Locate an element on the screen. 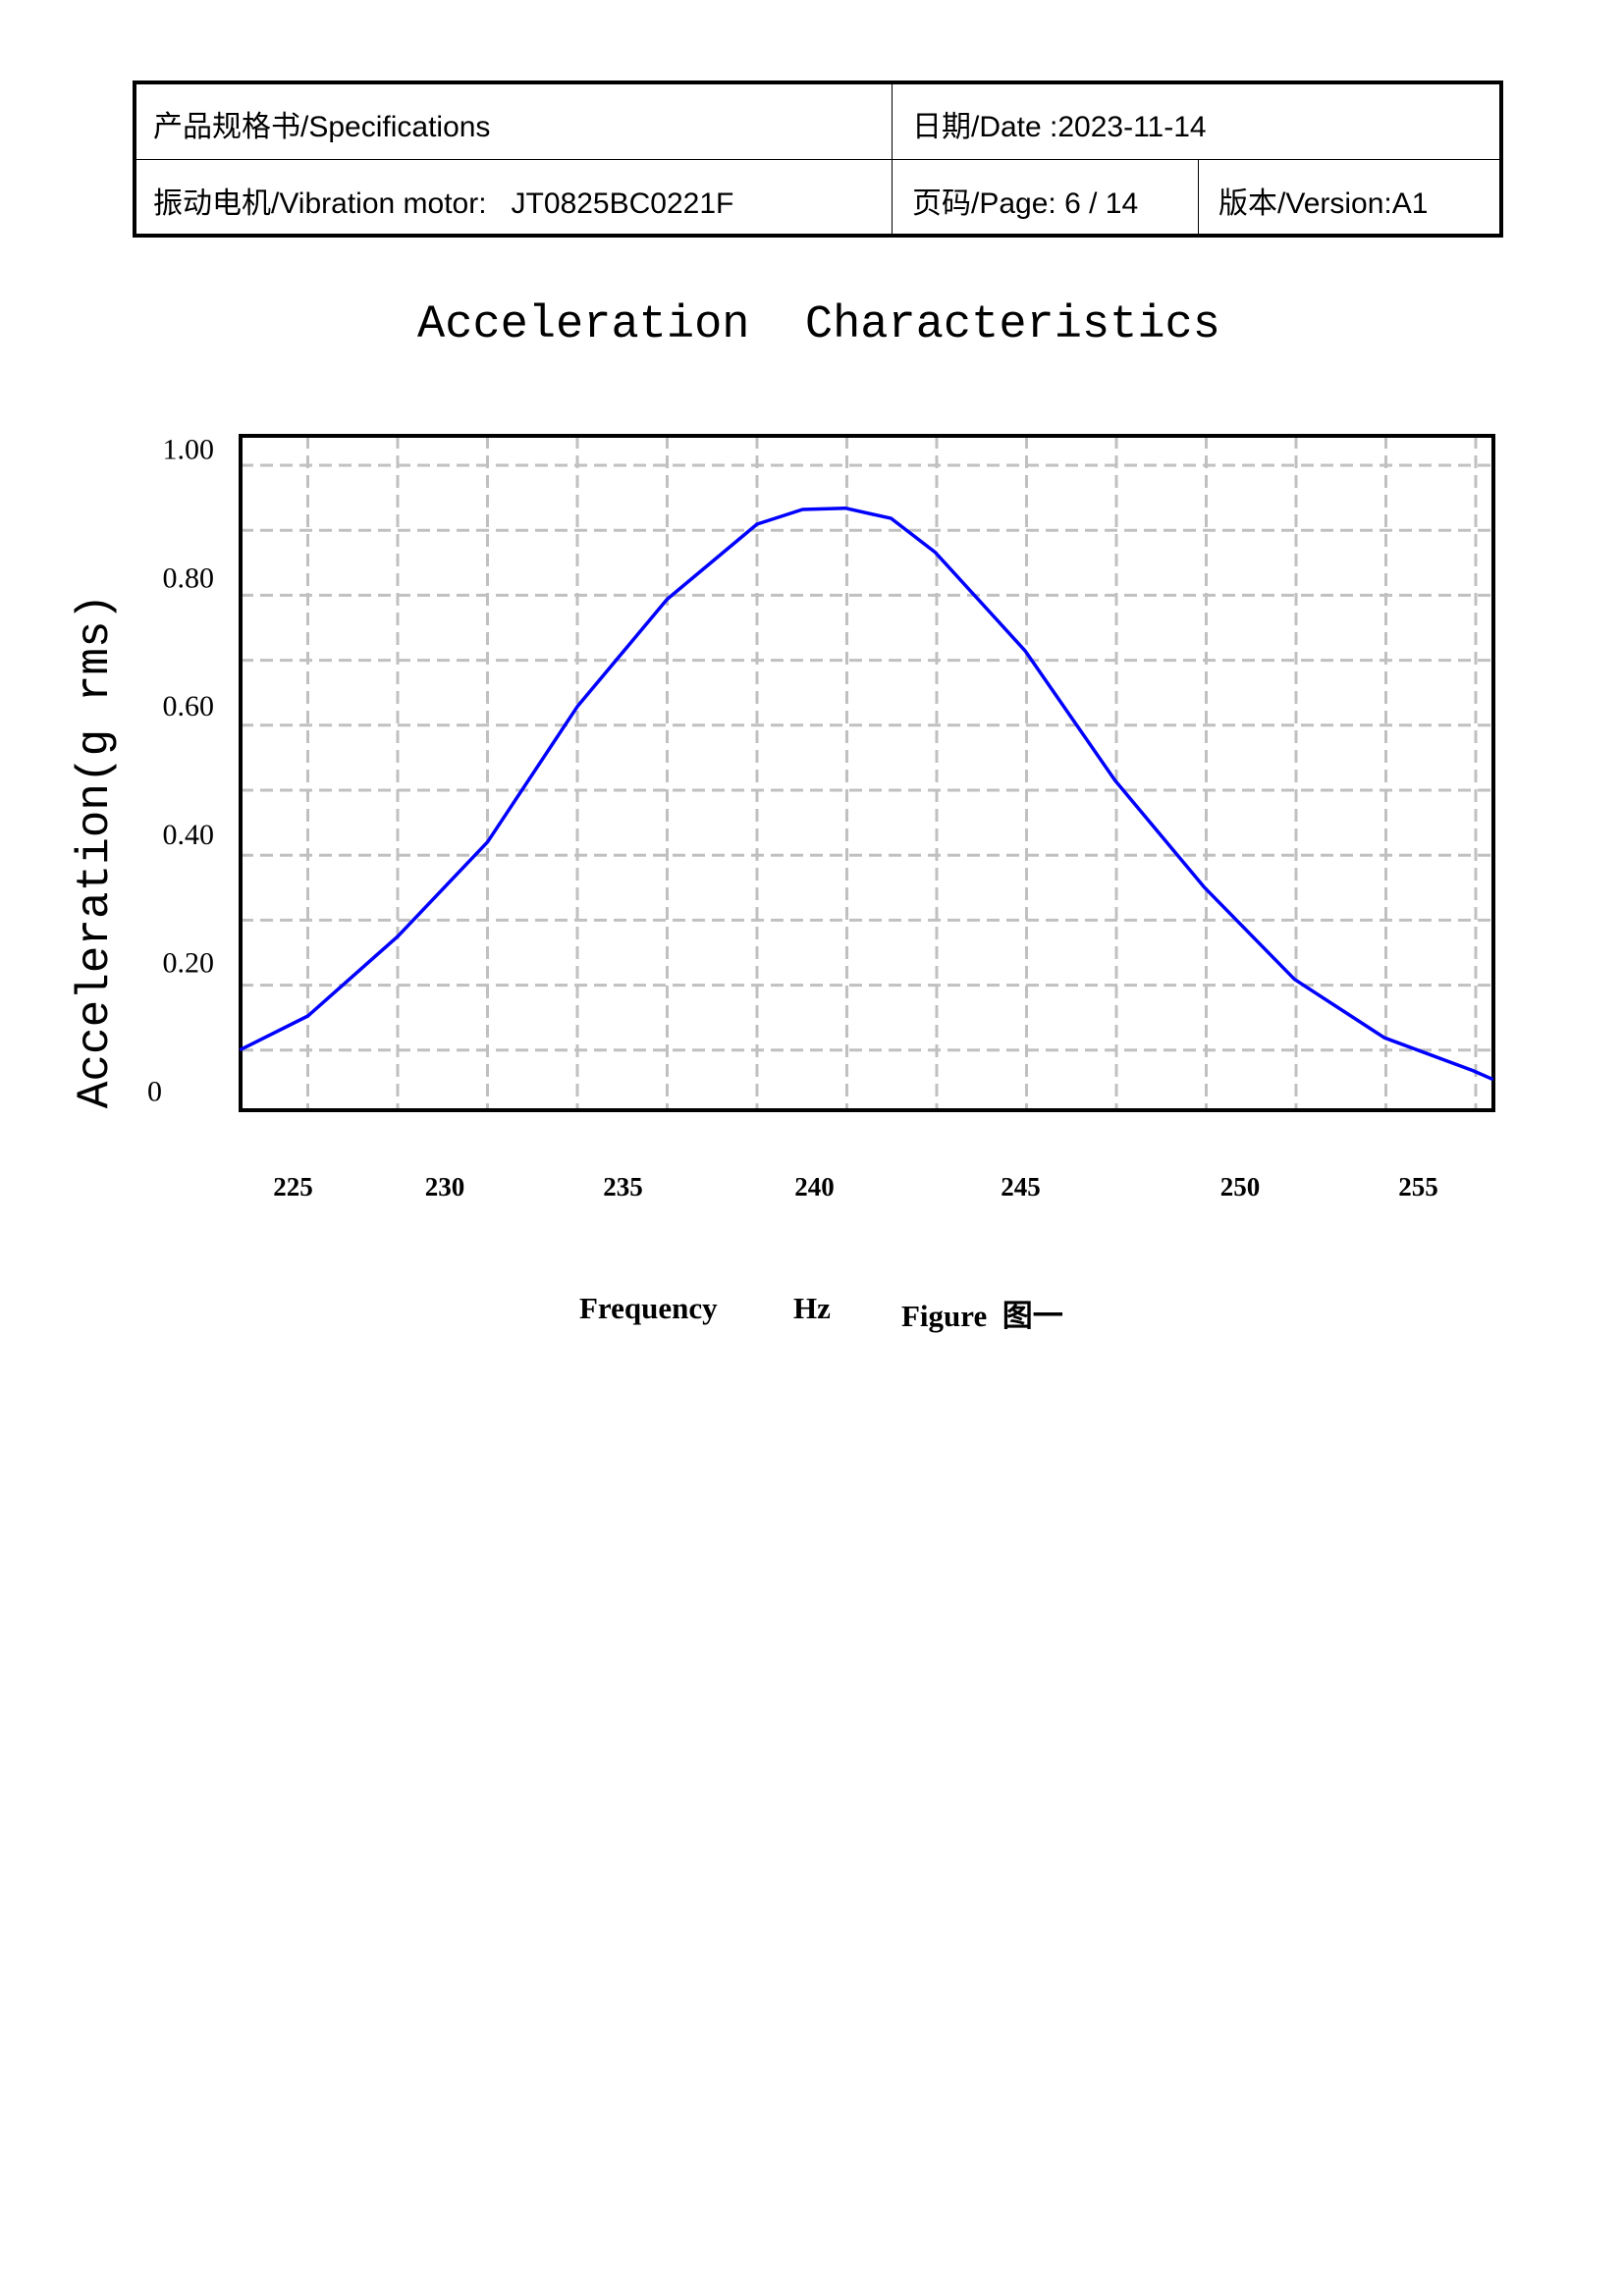  figure-caption: Figure 图一 is located at coordinates (982, 1316).